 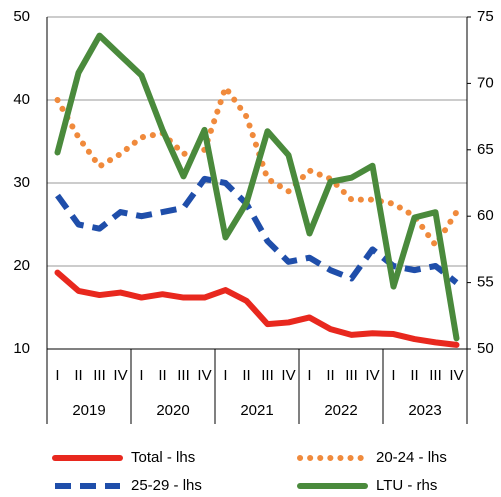 What do you see at coordinates (340, 410) in the screenshot?
I see `x-group-label: 2022` at bounding box center [340, 410].